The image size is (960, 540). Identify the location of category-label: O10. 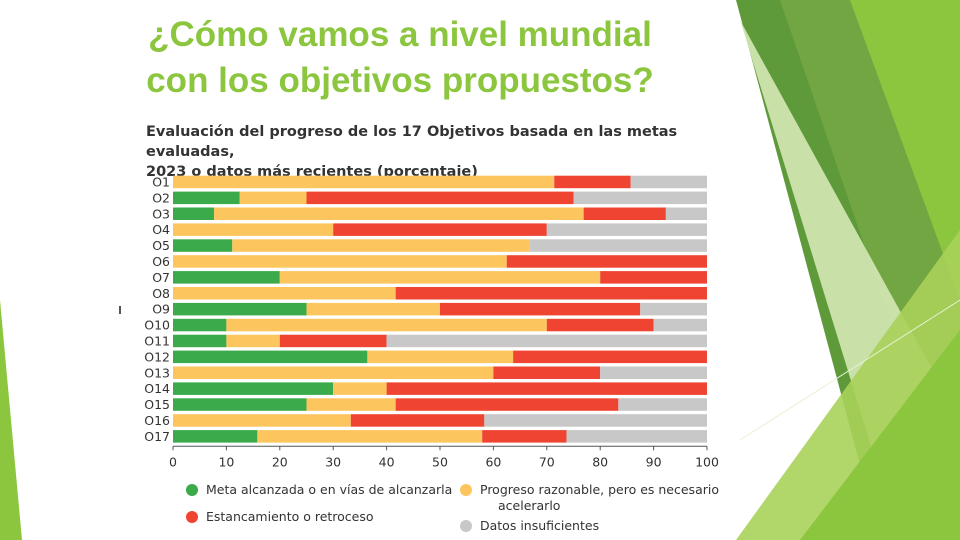
(157, 325).